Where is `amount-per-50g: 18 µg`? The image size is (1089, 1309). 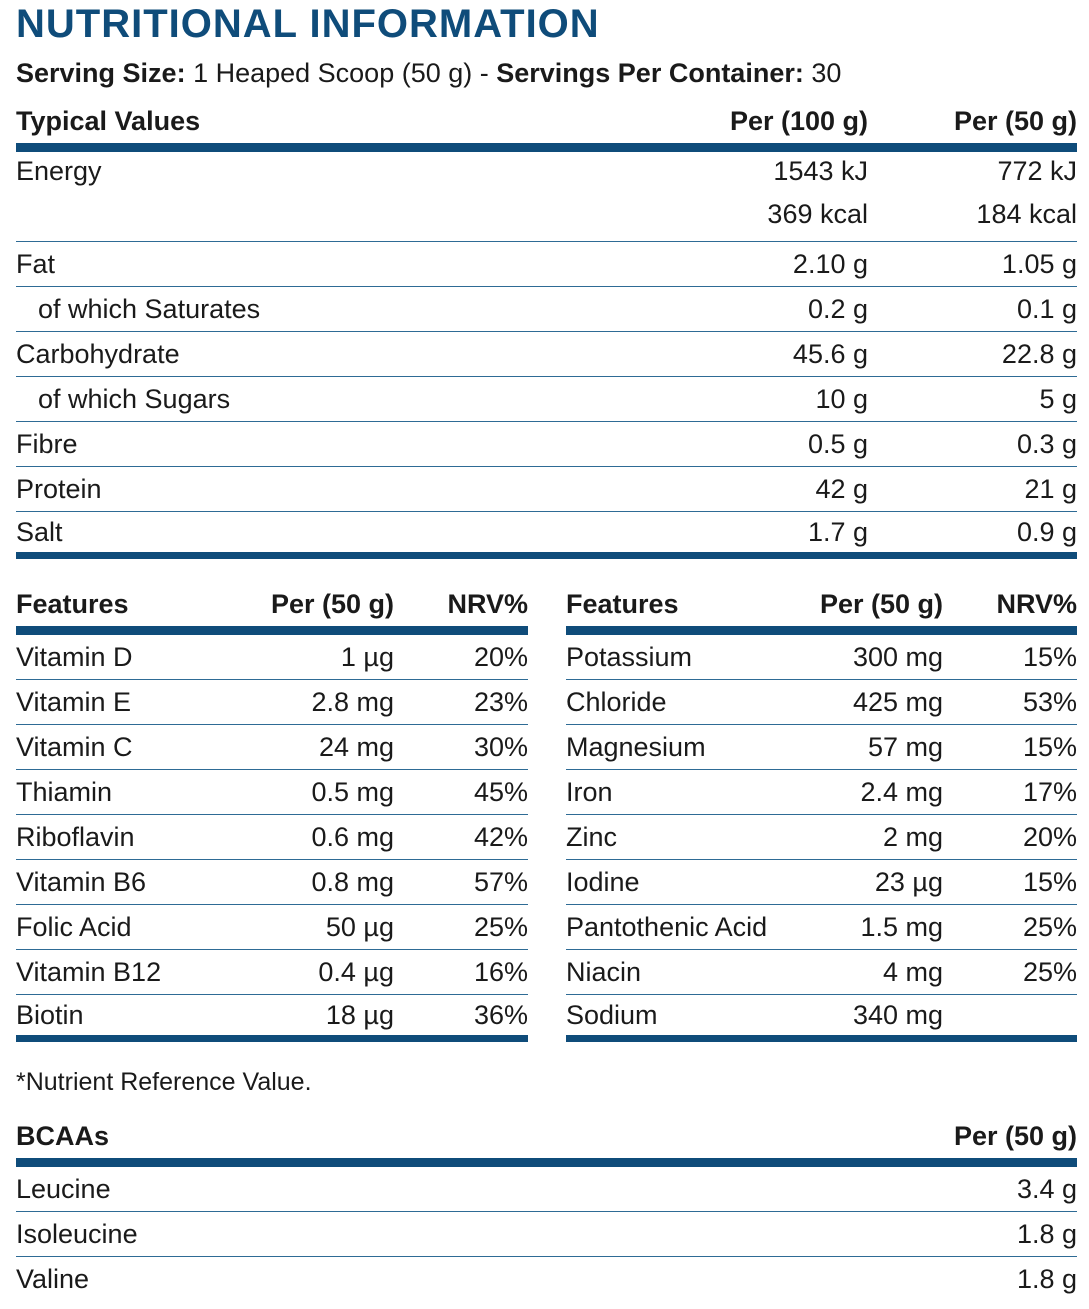 amount-per-50g: 18 µg is located at coordinates (359, 1014).